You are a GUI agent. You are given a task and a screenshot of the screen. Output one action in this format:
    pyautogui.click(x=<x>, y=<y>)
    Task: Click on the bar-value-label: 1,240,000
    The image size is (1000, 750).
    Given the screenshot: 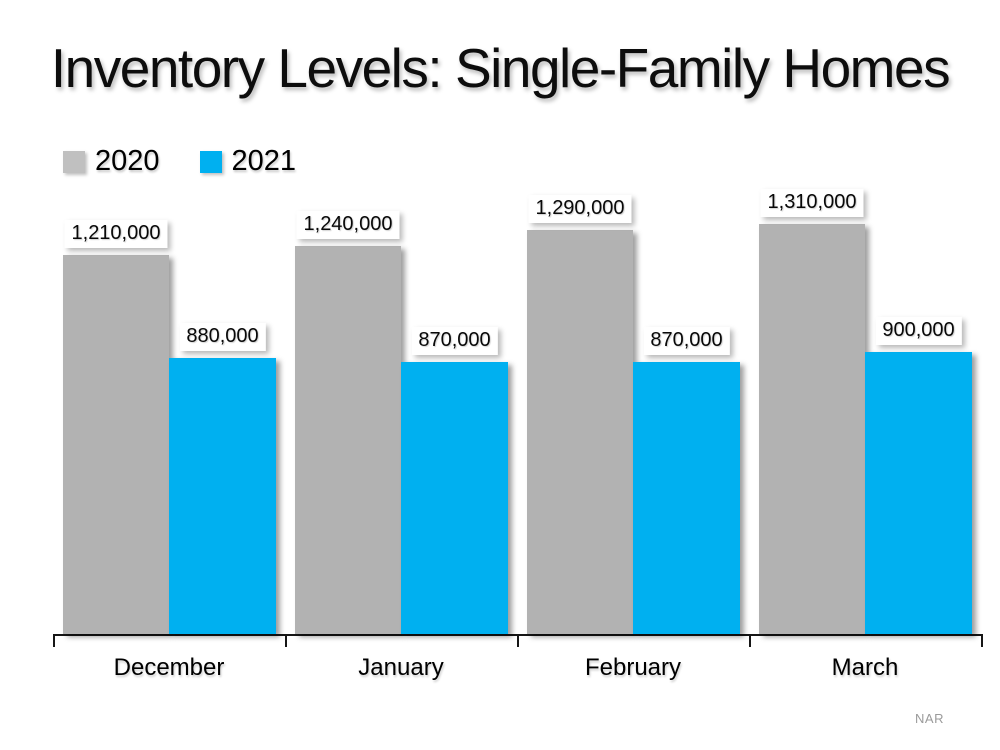 What is the action you would take?
    pyautogui.click(x=348, y=225)
    